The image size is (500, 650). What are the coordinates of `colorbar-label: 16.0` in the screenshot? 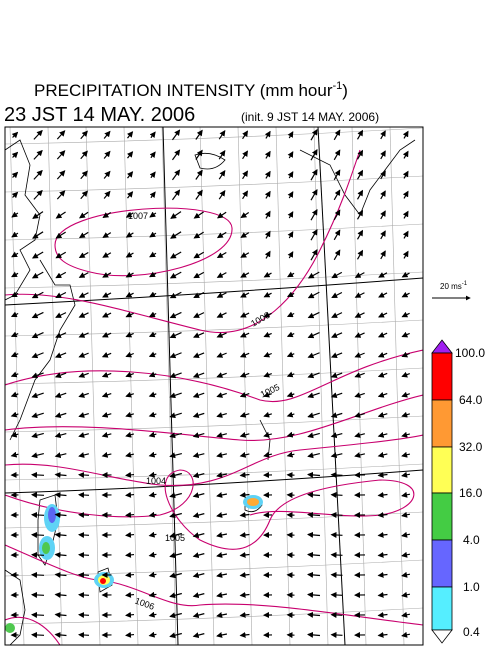 It's located at (471, 493).